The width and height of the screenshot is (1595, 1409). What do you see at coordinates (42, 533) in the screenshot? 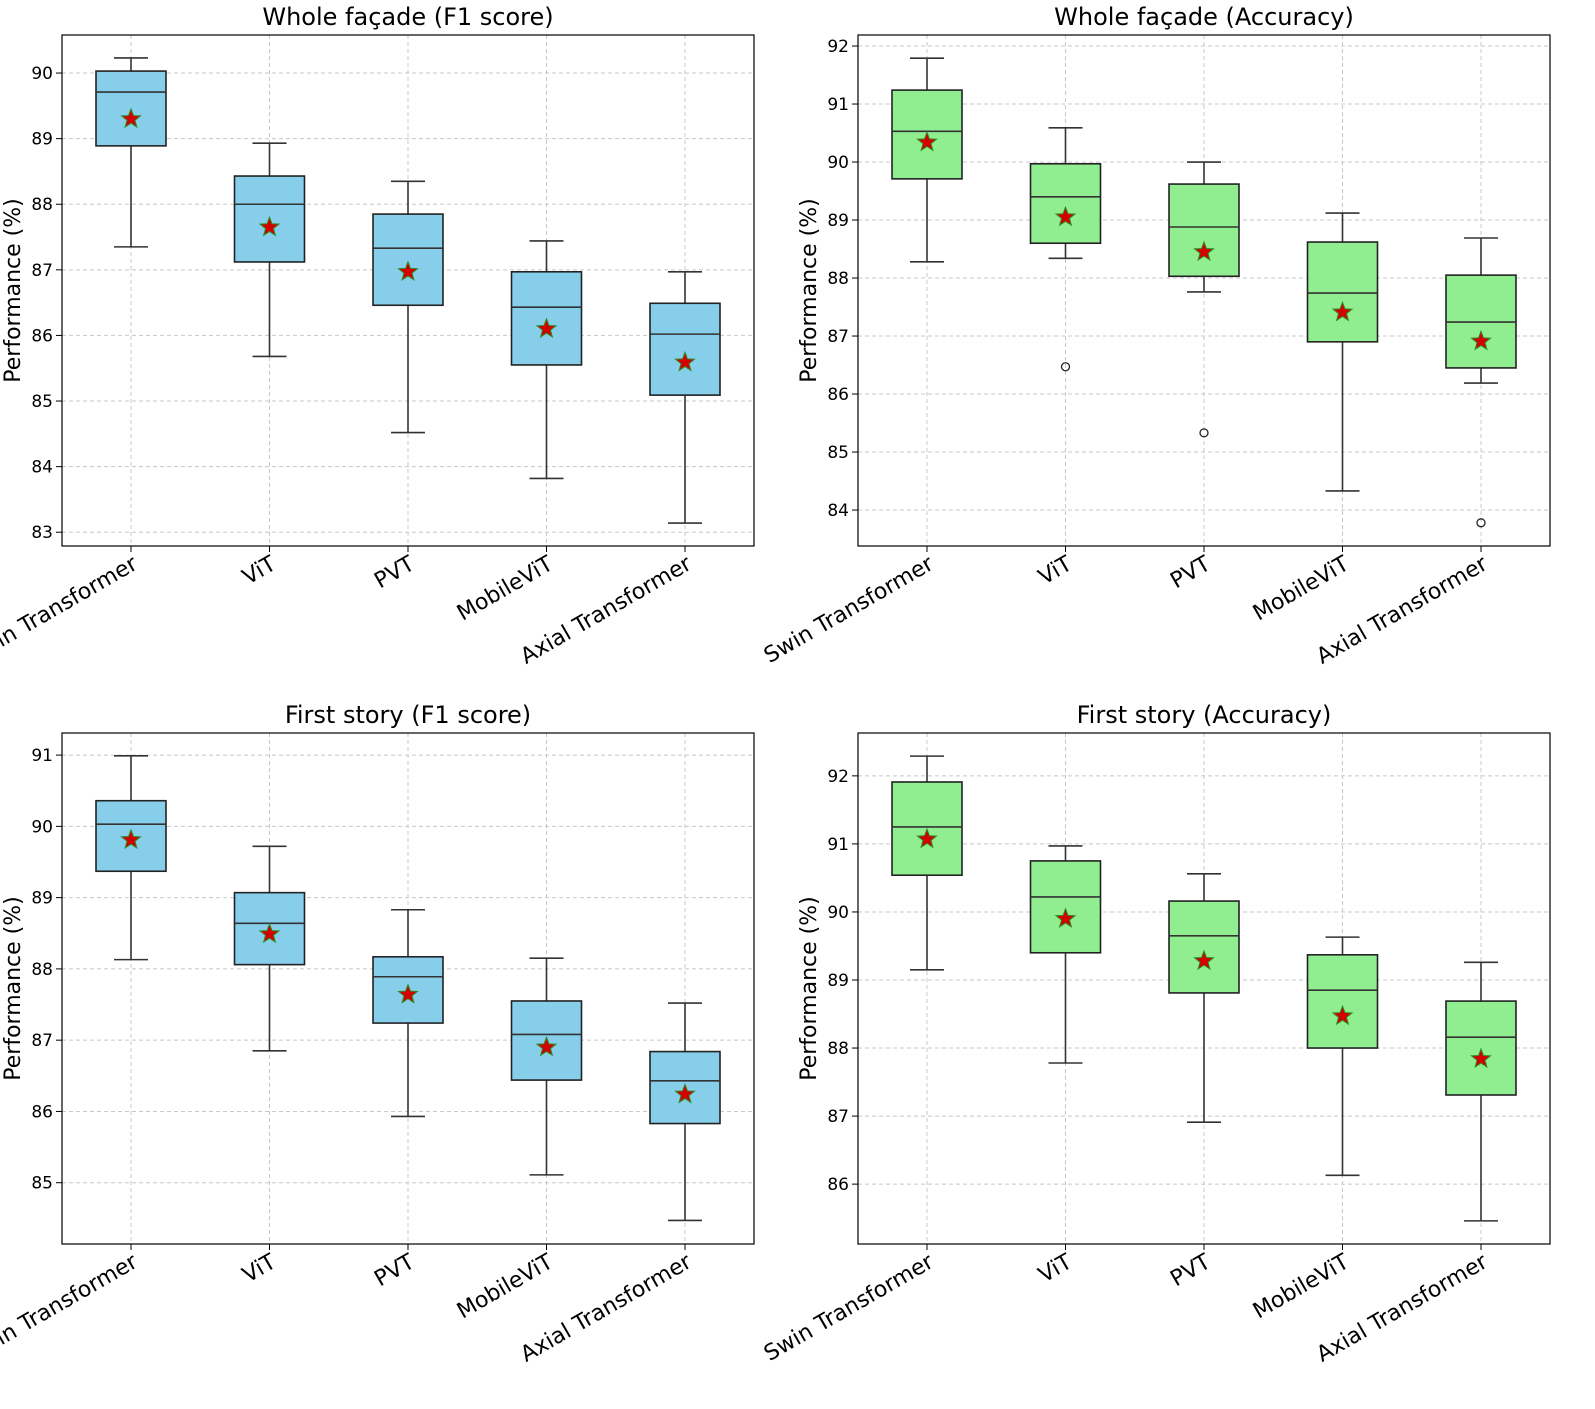
I see `y-tick-label: 83` at bounding box center [42, 533].